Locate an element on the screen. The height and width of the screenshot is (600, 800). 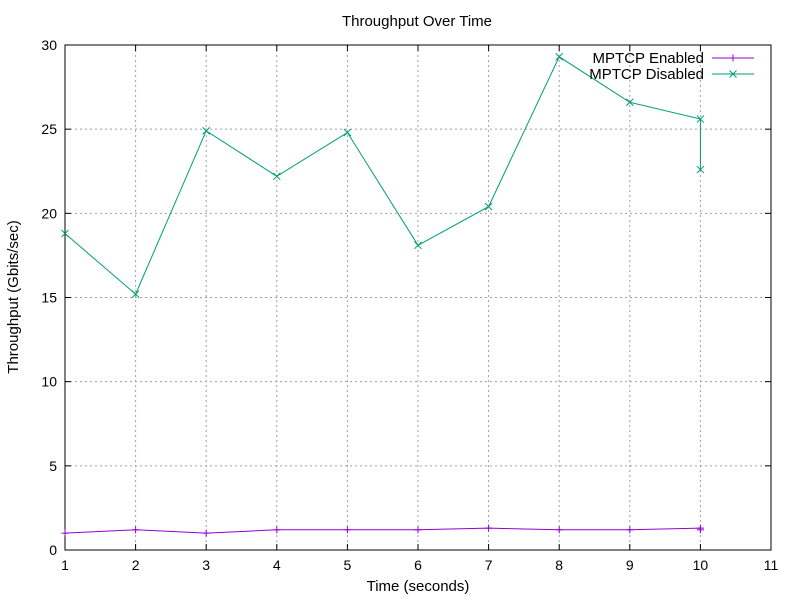
legend-label-mptcp-disabled: MPTCP Disabled is located at coordinates (646, 74).